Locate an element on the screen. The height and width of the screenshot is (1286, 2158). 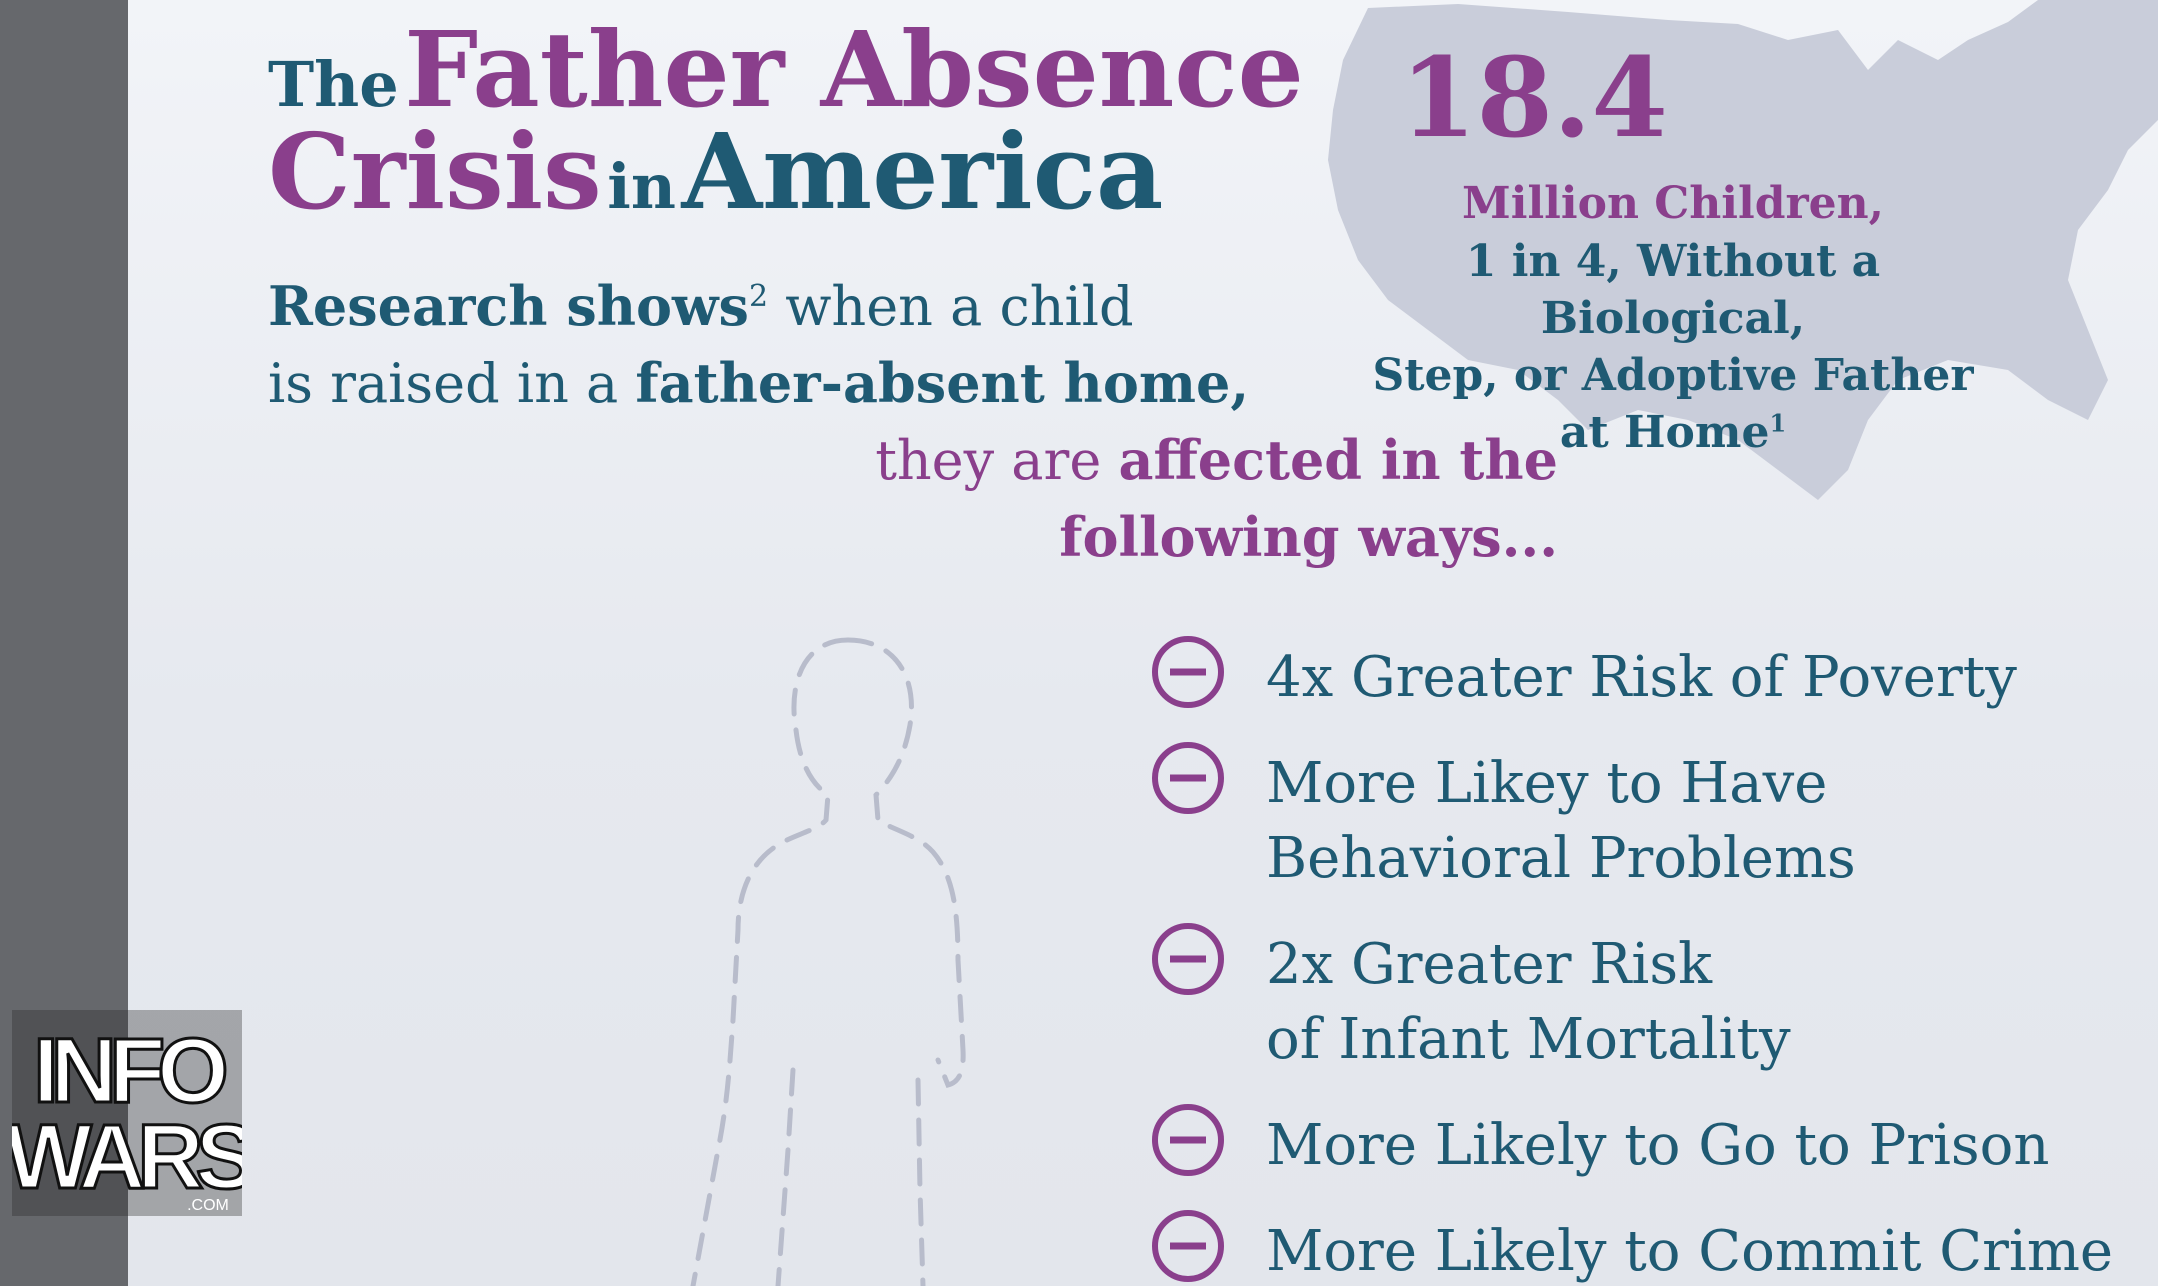
stat-number: 18.4 is located at coordinates (1534, 97).